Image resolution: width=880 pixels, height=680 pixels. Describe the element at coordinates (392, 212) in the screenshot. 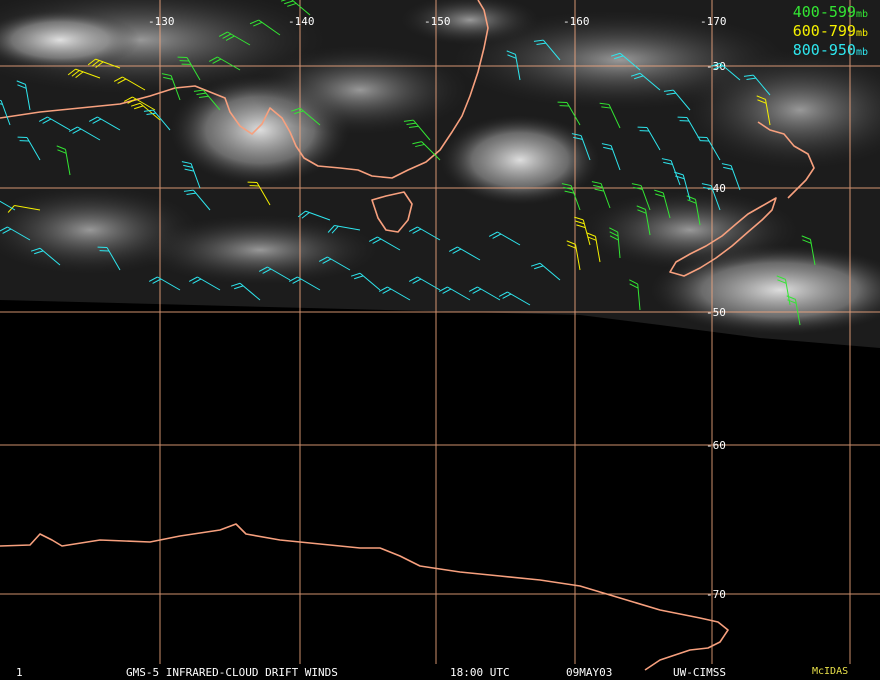

I see `tasmania-coastline` at that location.